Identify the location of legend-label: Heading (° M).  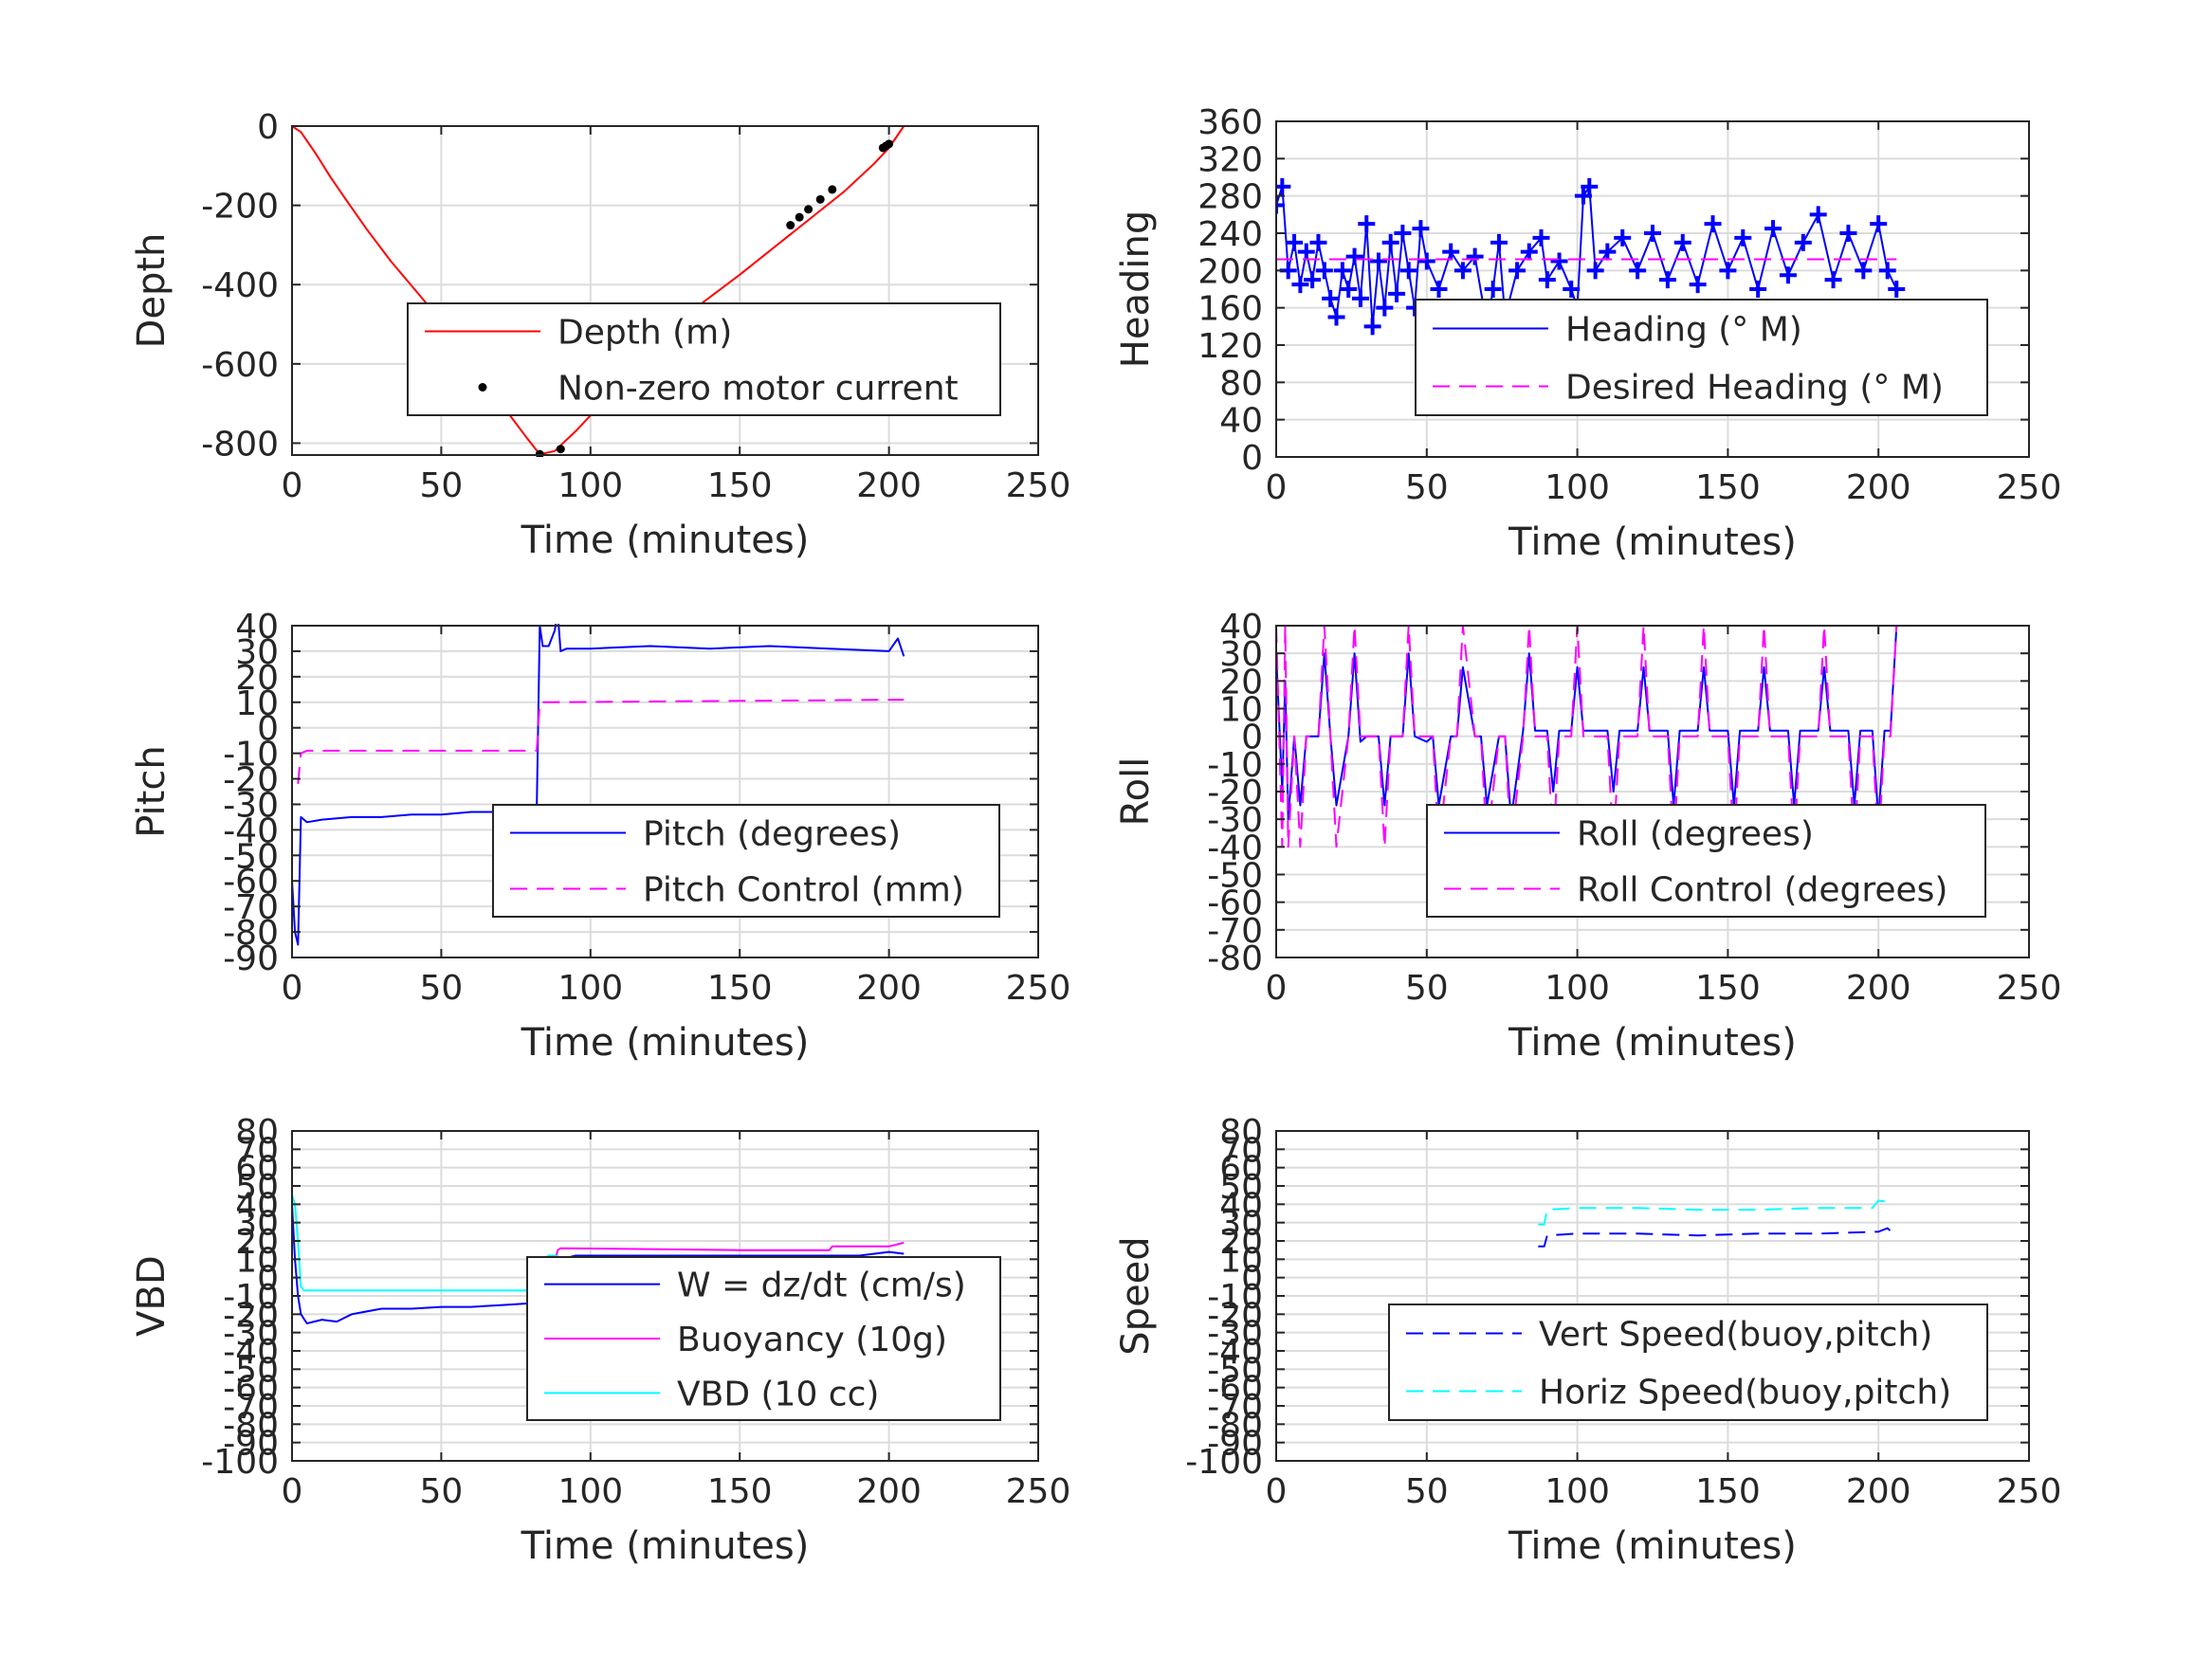
(1683, 330).